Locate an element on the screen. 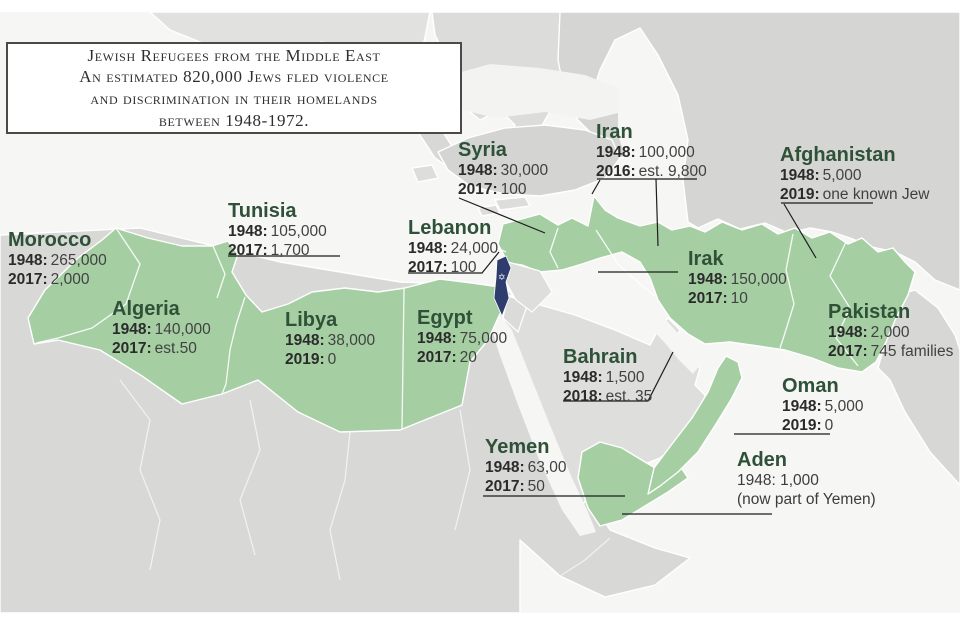 This screenshot has height=640, width=960. red-sea is located at coordinates (543, 425).